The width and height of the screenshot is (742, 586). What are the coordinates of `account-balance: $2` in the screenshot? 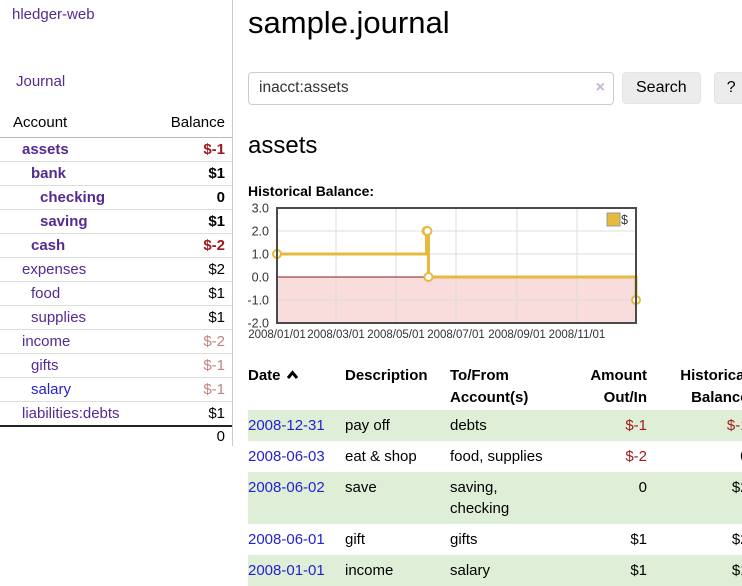 It's located at (187, 269).